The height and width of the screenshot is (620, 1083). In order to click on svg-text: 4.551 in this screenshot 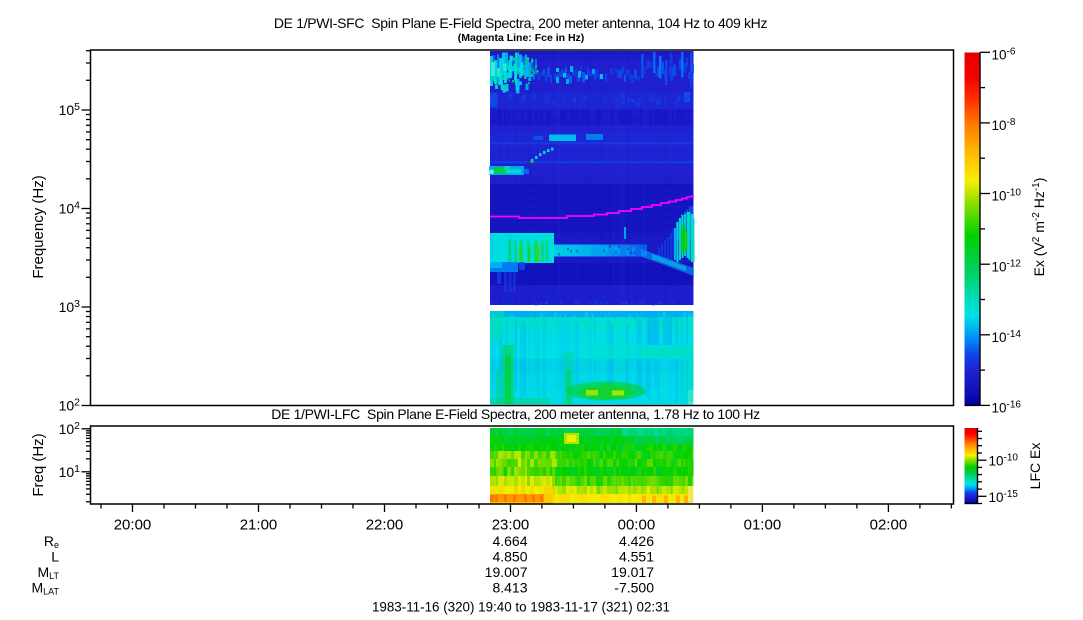, I will do `click(636, 556)`.